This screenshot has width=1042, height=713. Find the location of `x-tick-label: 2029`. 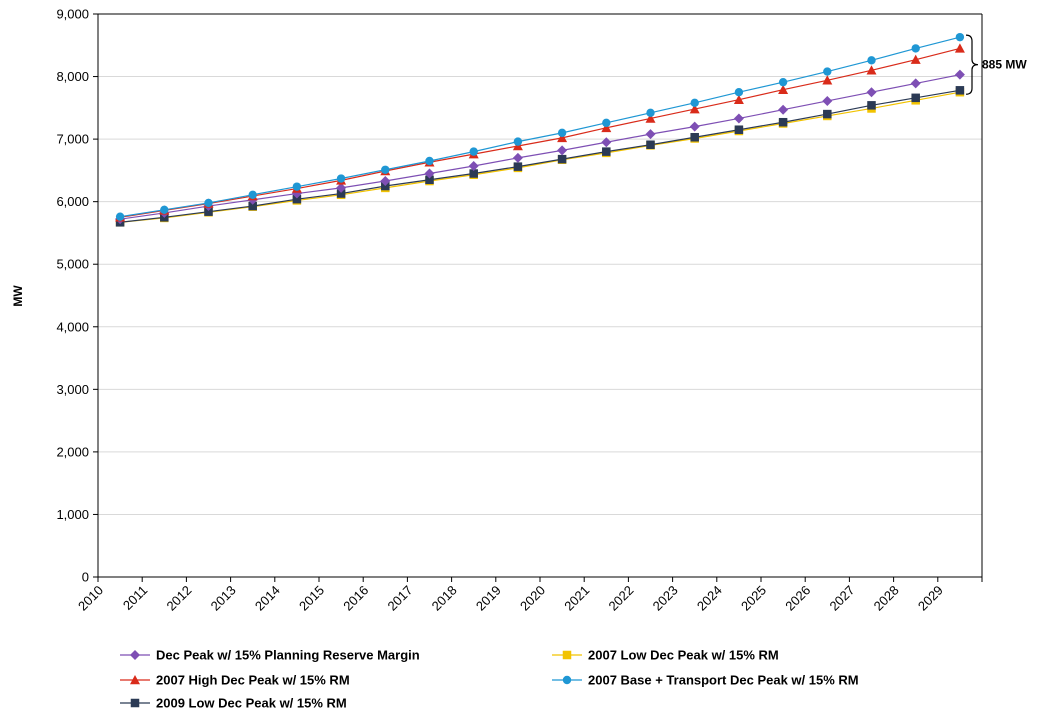

x-tick-label: 2029 is located at coordinates (930, 598).